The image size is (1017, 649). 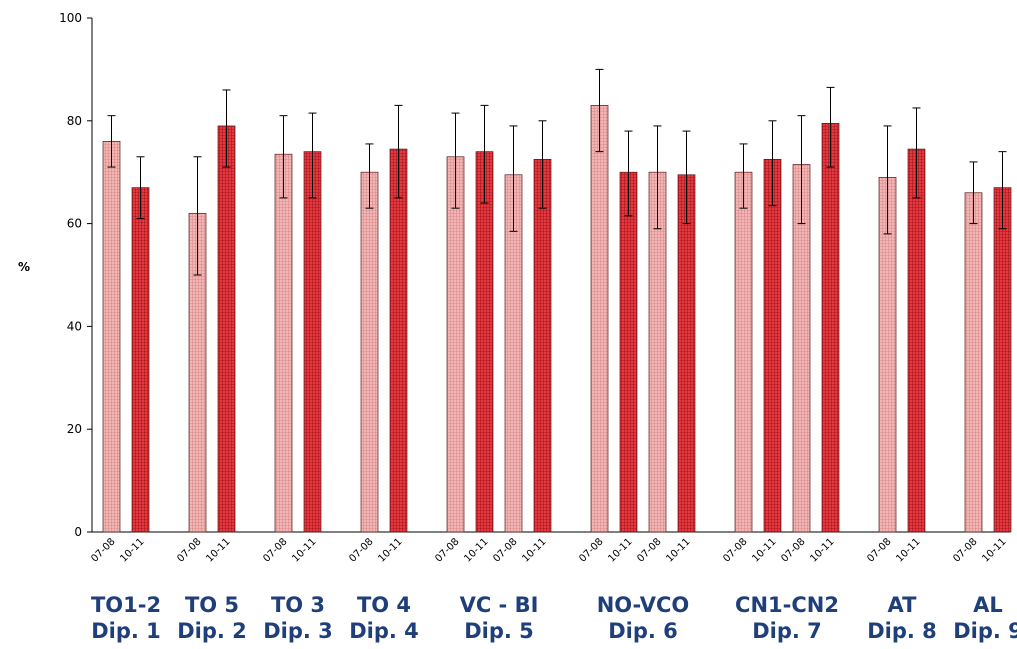 I want to click on group-label: TO 4 Dip. 4, so click(x=384, y=618).